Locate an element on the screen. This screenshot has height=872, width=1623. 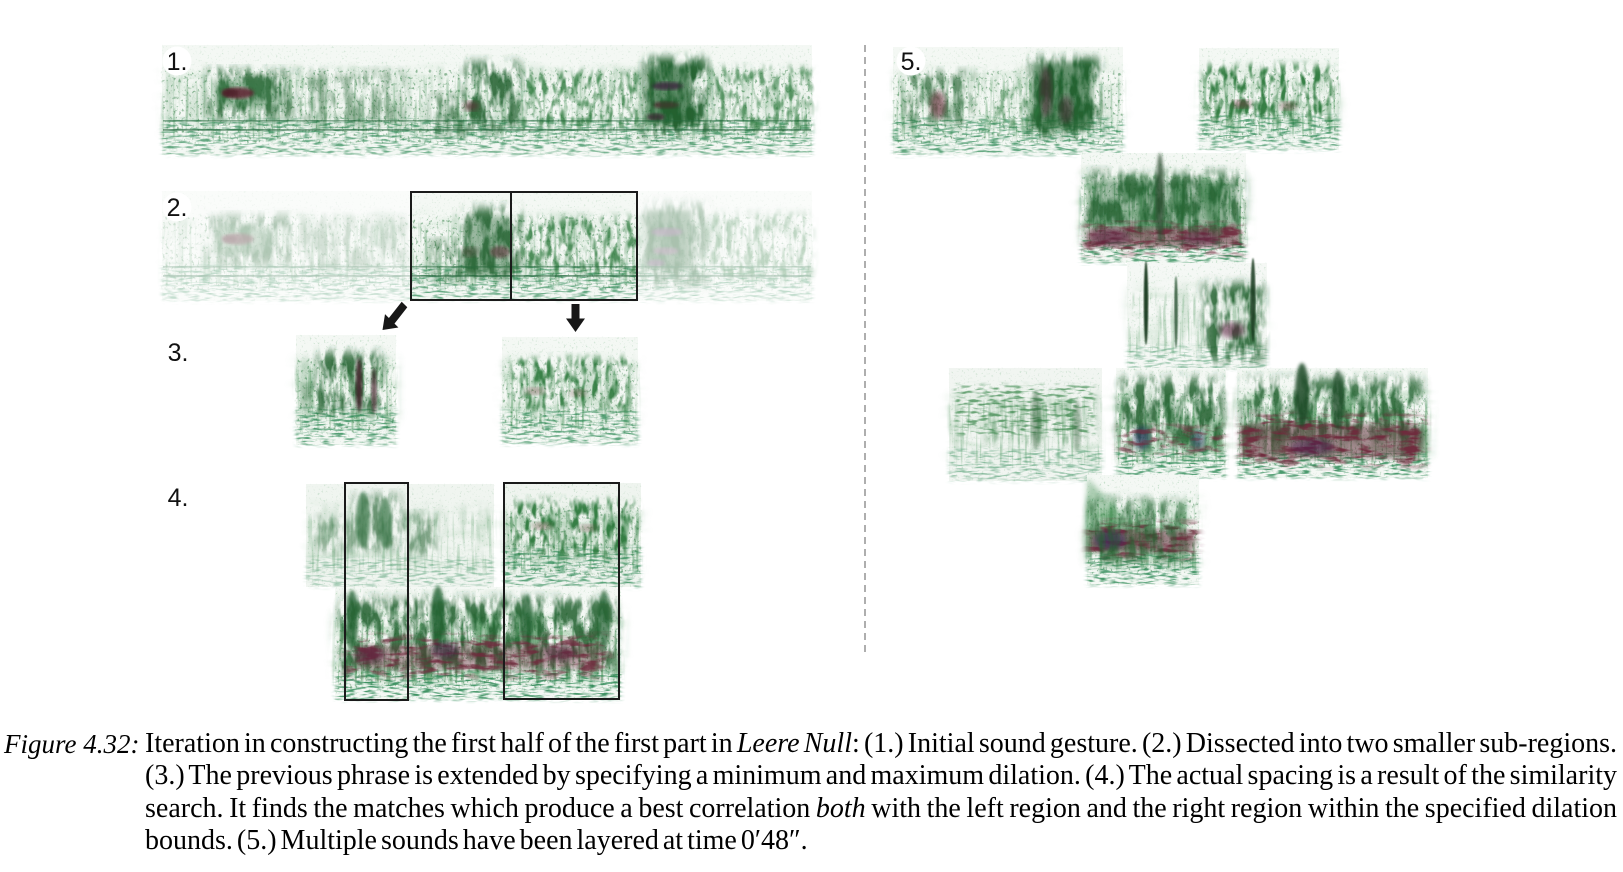
svg-text: 2. is located at coordinates (177, 208).